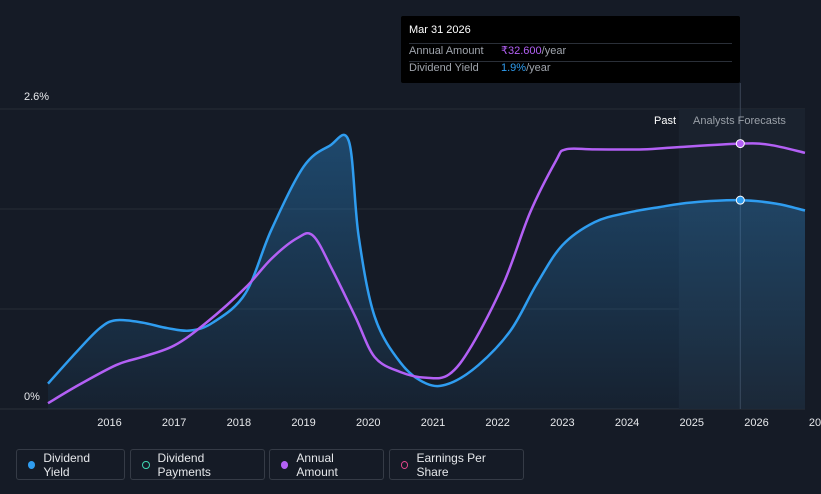  What do you see at coordinates (368, 423) in the screenshot?
I see `x-tick-label: 2020` at bounding box center [368, 423].